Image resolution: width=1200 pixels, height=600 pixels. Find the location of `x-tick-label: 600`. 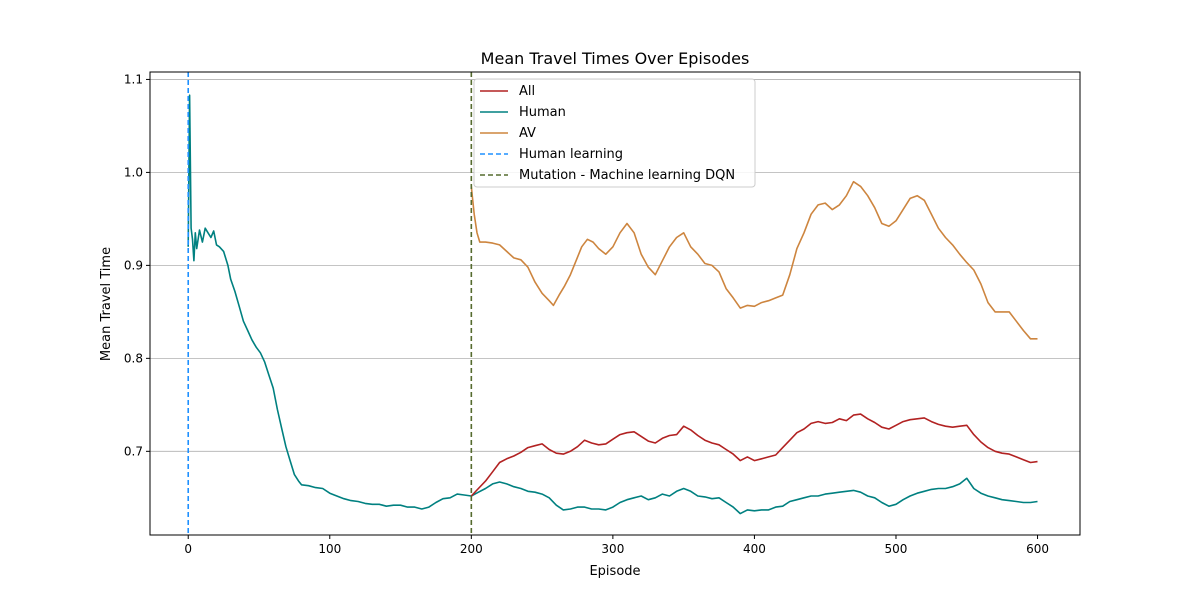

x-tick-label: 600 is located at coordinates (1037, 549).